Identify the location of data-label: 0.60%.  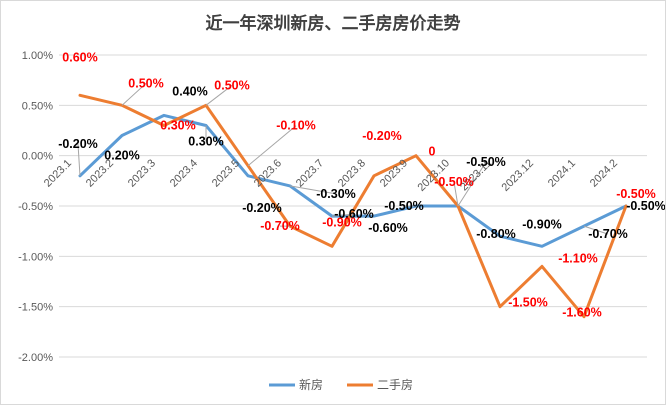
(79, 57).